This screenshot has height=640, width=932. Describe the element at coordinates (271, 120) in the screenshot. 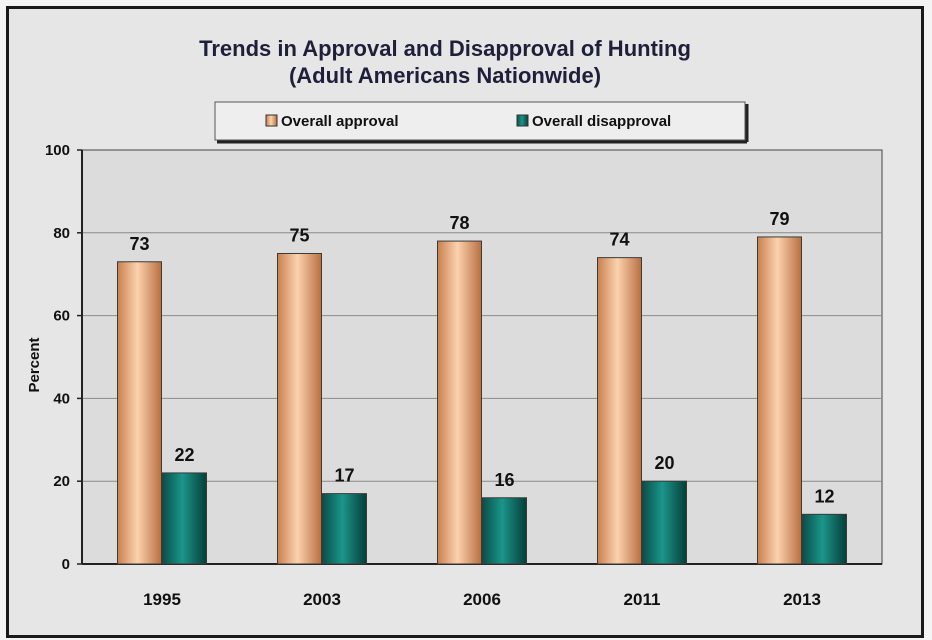

I see `legend-swatch-approval` at that location.